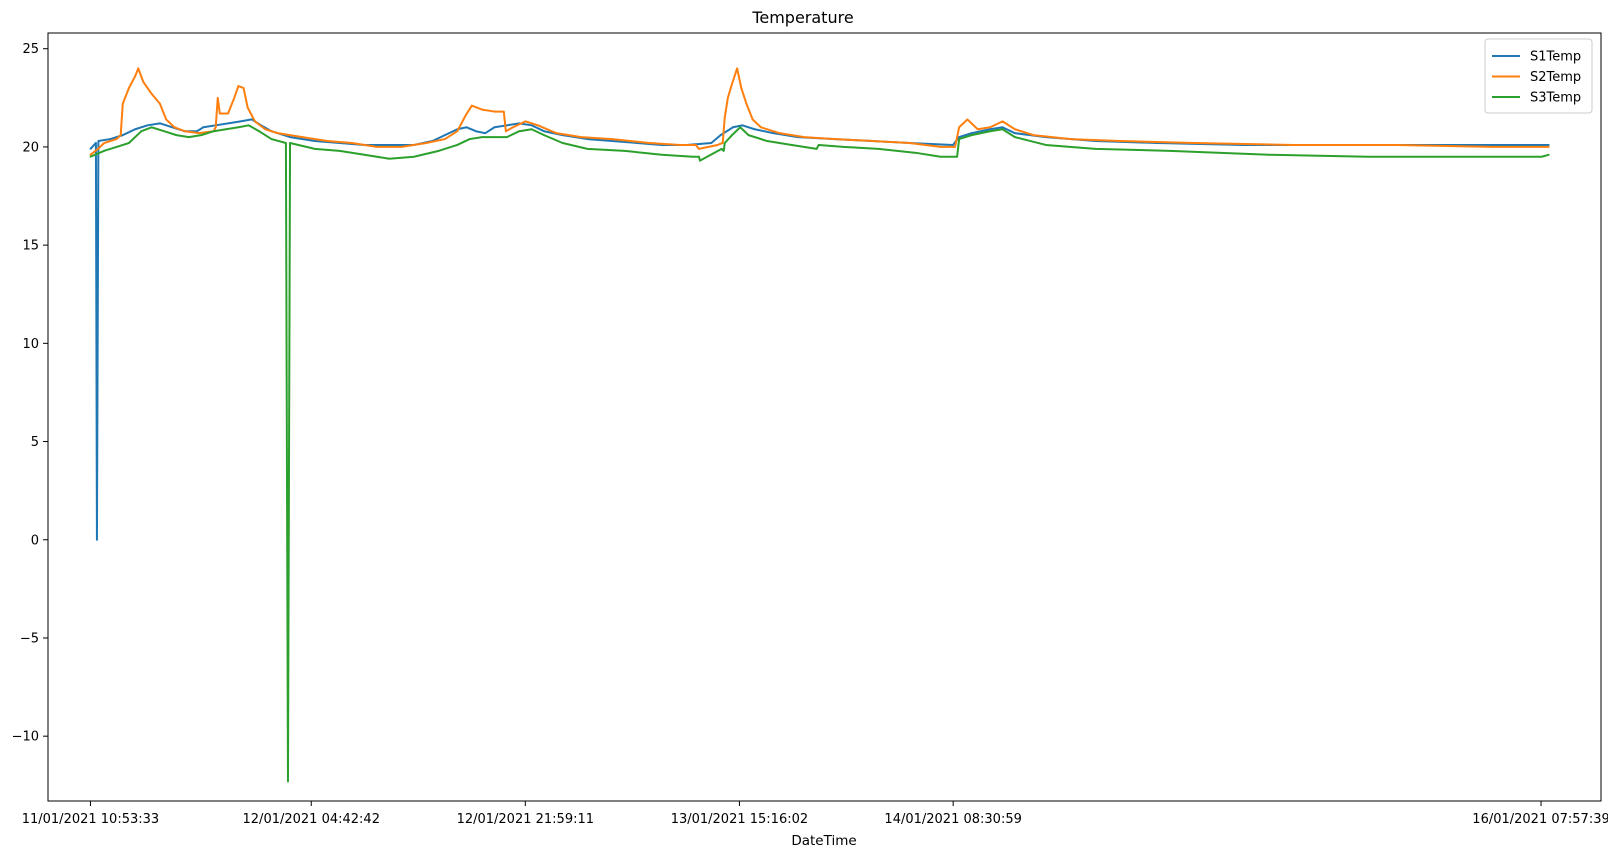 This screenshot has width=1608, height=855. What do you see at coordinates (30, 49) in the screenshot?
I see `y-tick-label: 25` at bounding box center [30, 49].